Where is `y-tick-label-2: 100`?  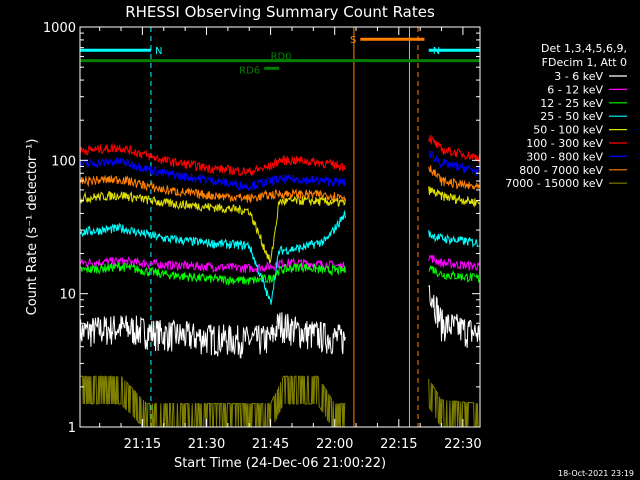 y-tick-label-2: 100 is located at coordinates (63, 161).